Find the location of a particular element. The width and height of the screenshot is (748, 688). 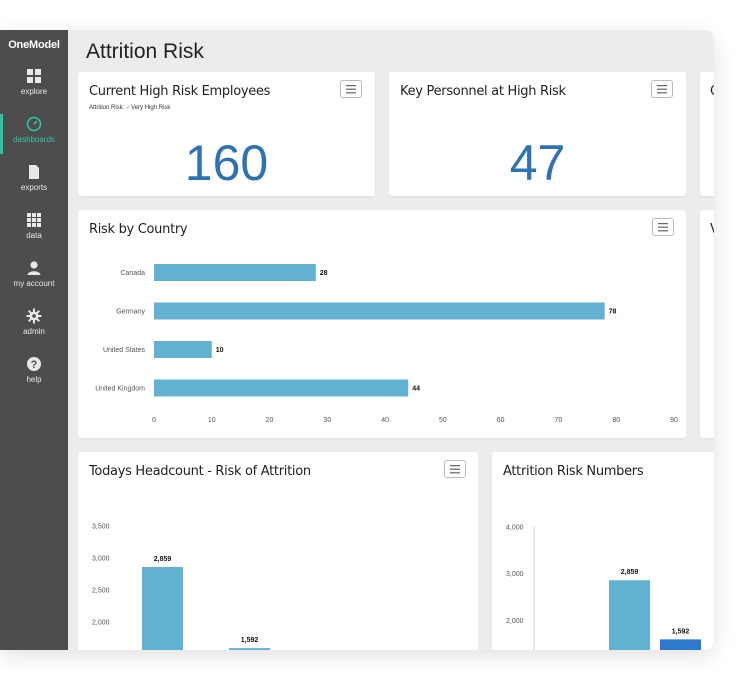

card-title: C is located at coordinates (712, 91).